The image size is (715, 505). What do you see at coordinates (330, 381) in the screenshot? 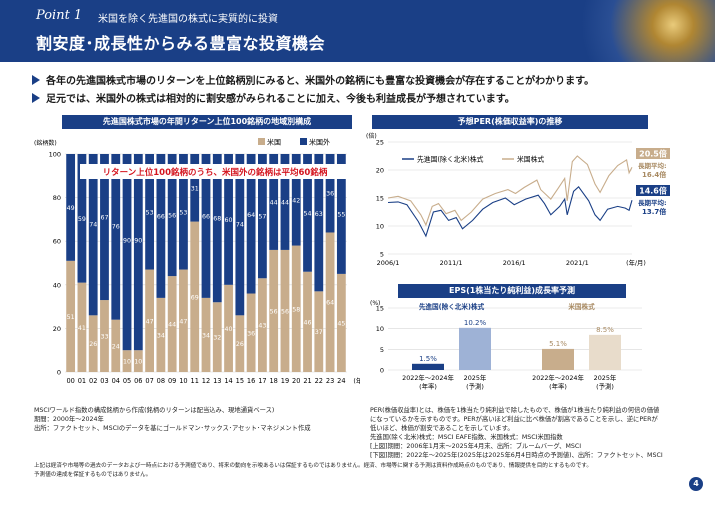
I see `x-tick-label: 23` at bounding box center [330, 381].